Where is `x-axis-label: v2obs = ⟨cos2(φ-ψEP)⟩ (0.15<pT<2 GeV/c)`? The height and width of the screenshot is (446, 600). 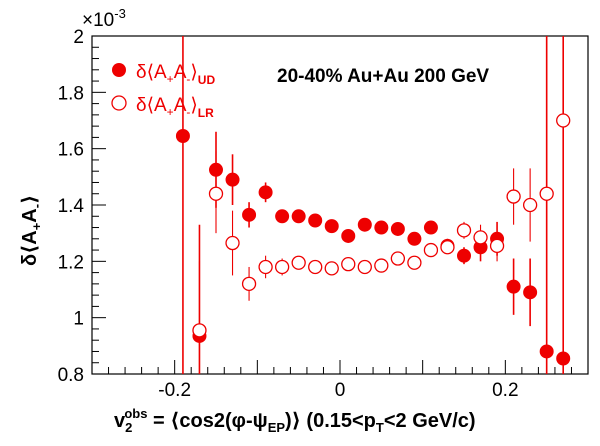 x-axis-label: v2obs = ⟨cos2(φ-ψEP)⟩ (0.15<pT<2 GeV/c) is located at coordinates (295, 420).